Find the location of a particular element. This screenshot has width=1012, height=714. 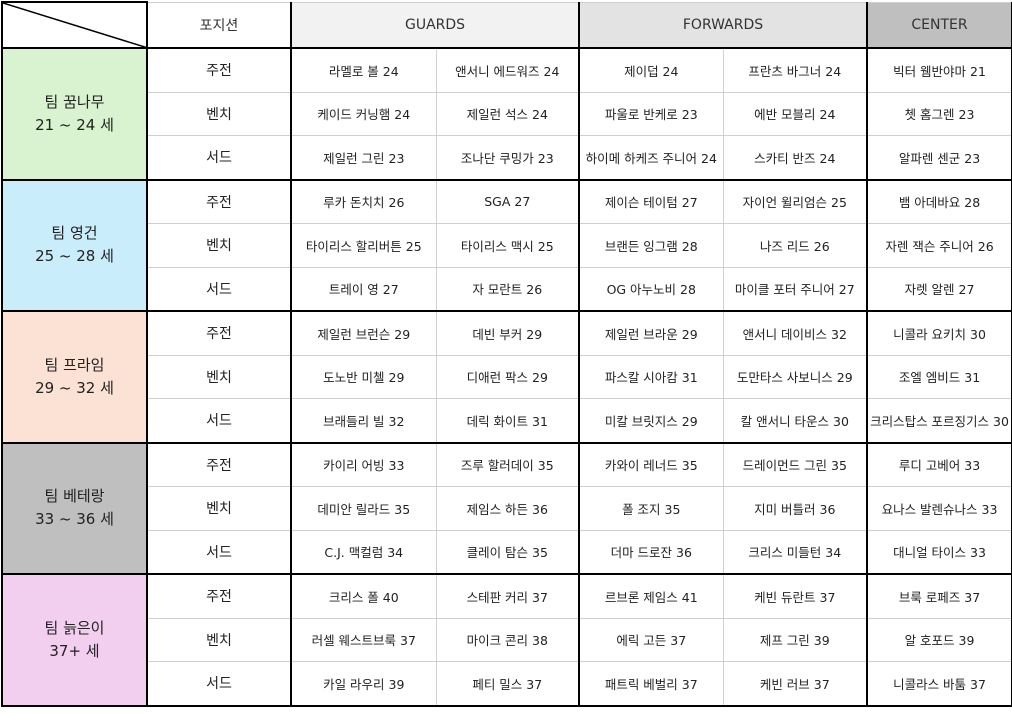

player-cell: 제임스 하든 36 is located at coordinates (508, 508).